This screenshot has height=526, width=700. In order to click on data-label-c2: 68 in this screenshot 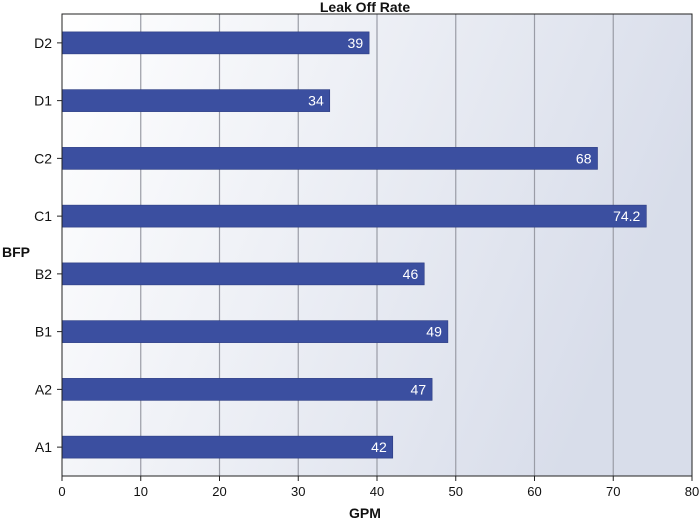, I will do `click(584, 158)`.